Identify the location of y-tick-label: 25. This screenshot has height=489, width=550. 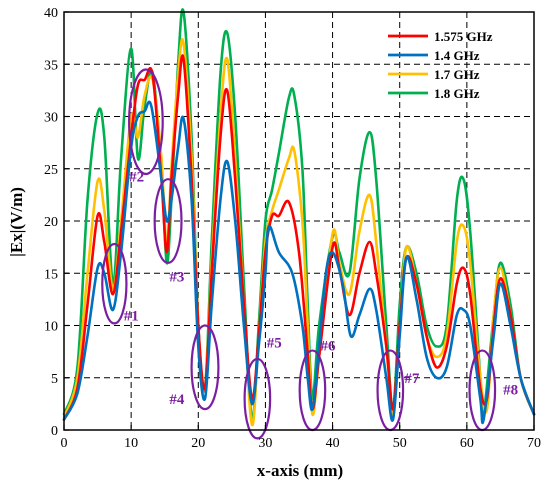
(51, 170).